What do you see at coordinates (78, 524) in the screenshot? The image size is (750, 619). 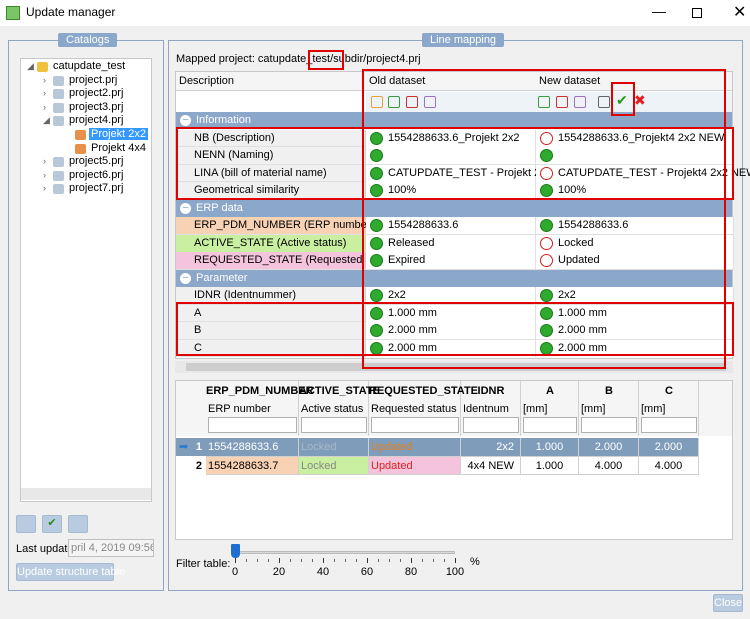 I see `export-button` at bounding box center [78, 524].